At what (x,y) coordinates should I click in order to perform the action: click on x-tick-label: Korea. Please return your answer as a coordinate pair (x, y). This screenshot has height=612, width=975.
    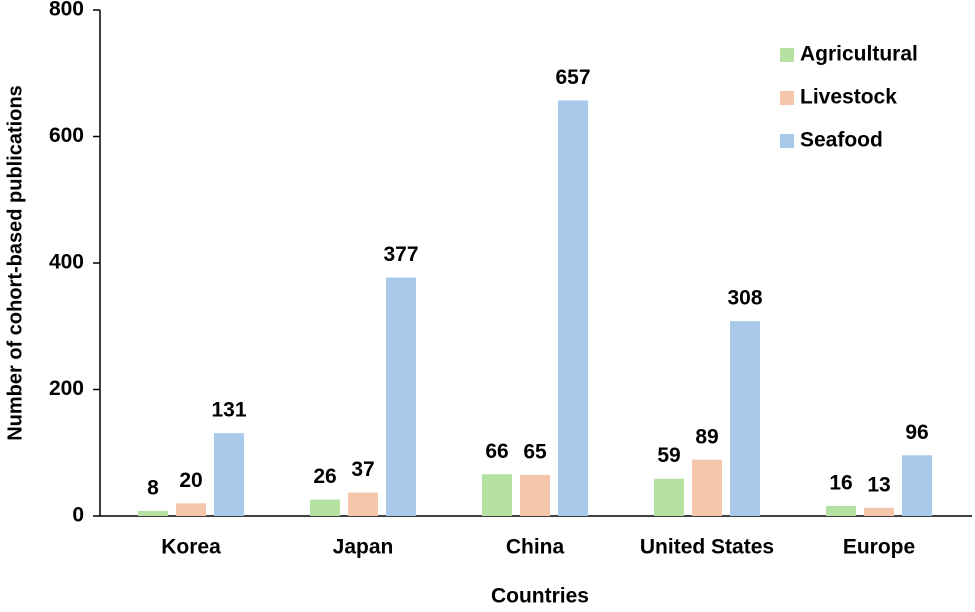
    Looking at the image, I should click on (191, 547).